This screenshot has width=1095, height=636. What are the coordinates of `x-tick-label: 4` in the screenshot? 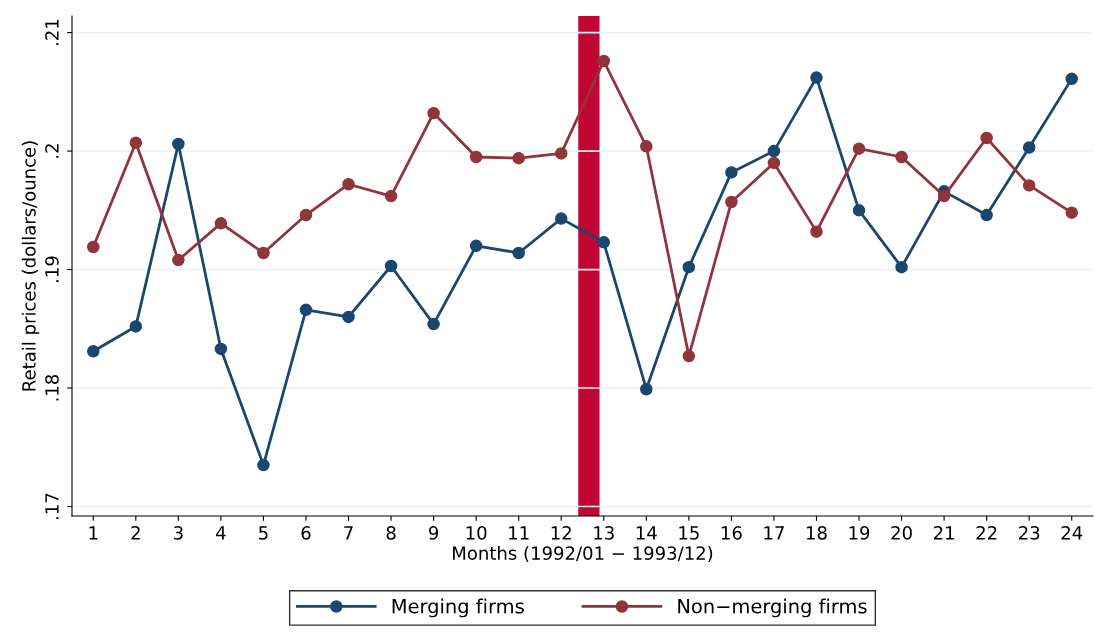 It's located at (221, 533).